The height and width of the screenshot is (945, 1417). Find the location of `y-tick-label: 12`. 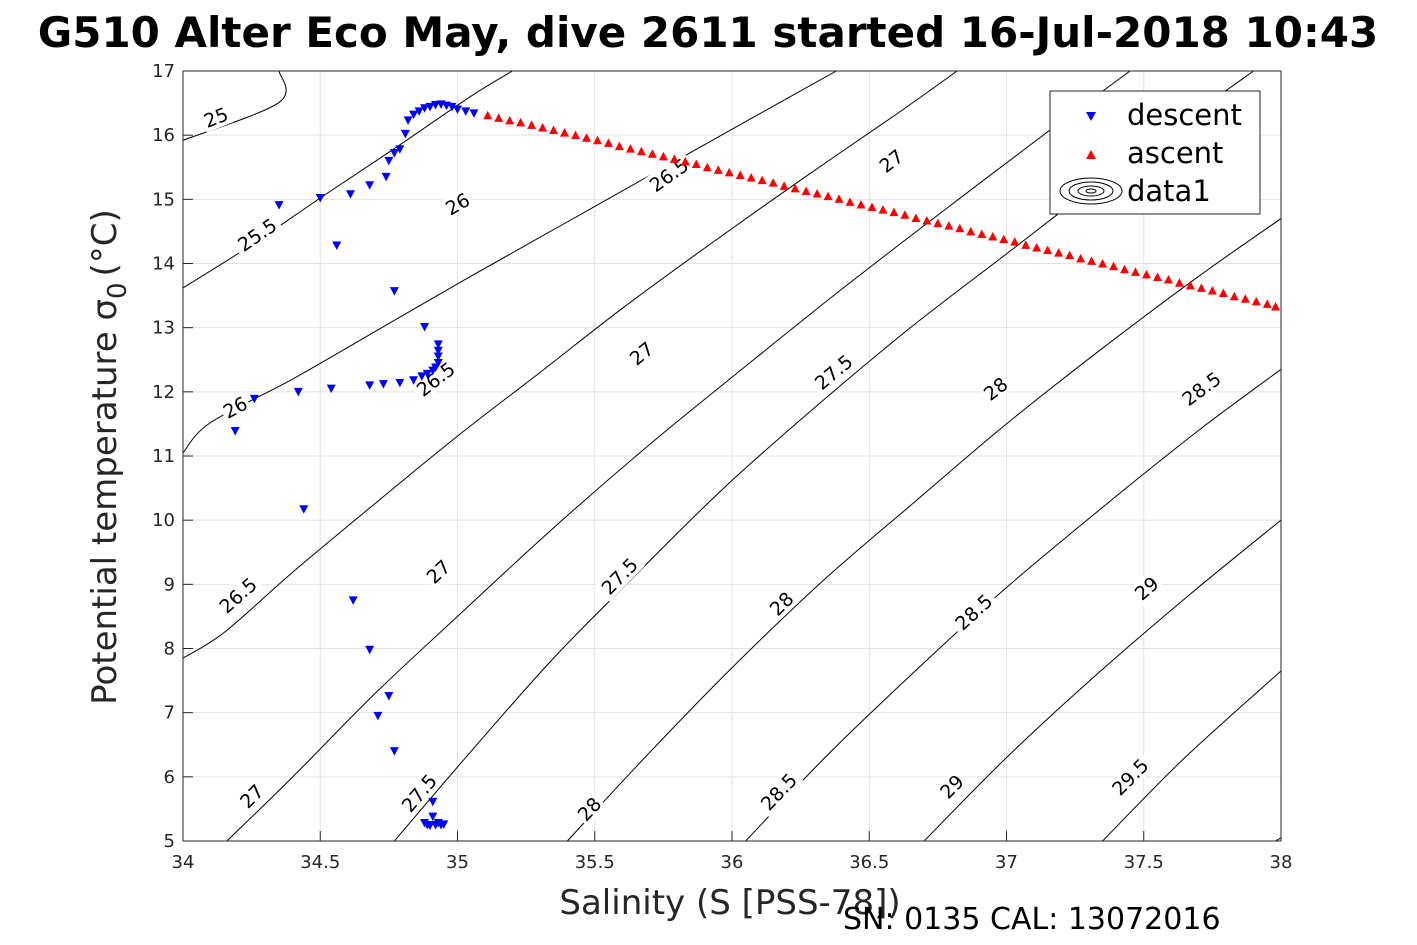

y-tick-label: 12 is located at coordinates (163, 392).